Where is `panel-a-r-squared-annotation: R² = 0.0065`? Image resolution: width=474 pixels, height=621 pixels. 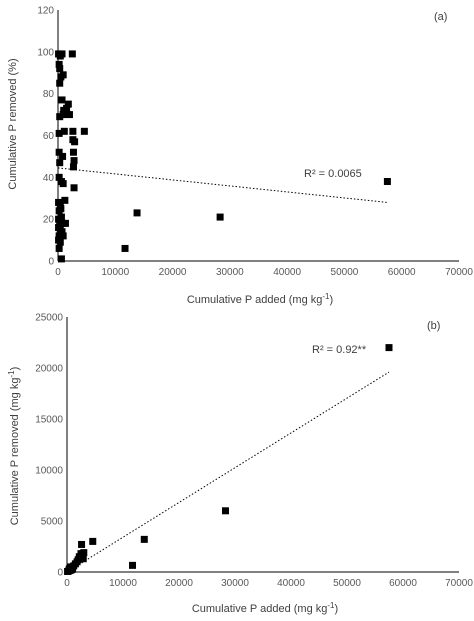 panel-a-r-squared-annotation: R² = 0.0065 is located at coordinates (333, 174).